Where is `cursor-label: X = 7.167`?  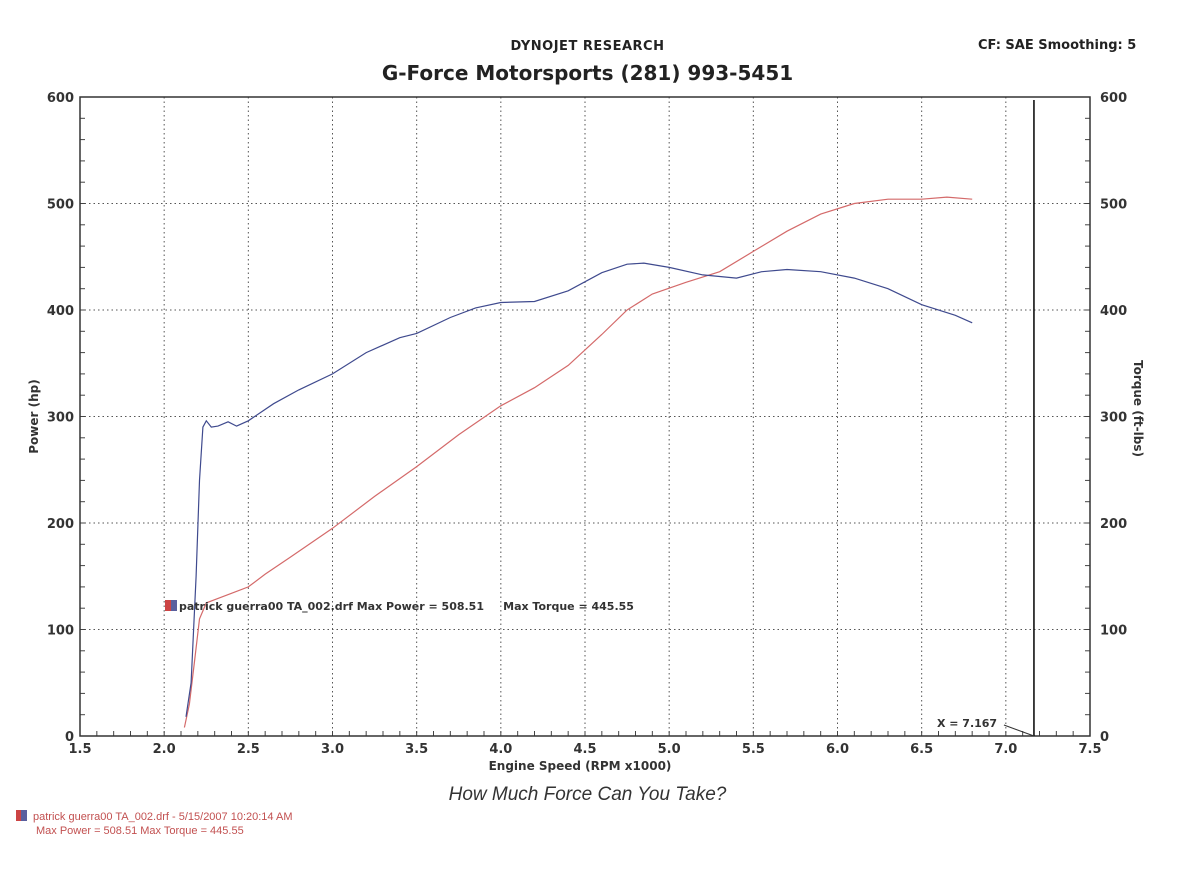
cursor-label: X = 7.167 is located at coordinates (967, 723).